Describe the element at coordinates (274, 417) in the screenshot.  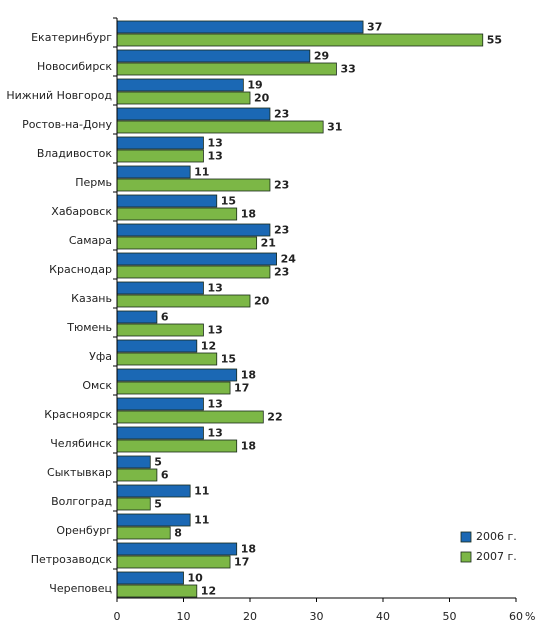
I see `value-label: 22` at that location.